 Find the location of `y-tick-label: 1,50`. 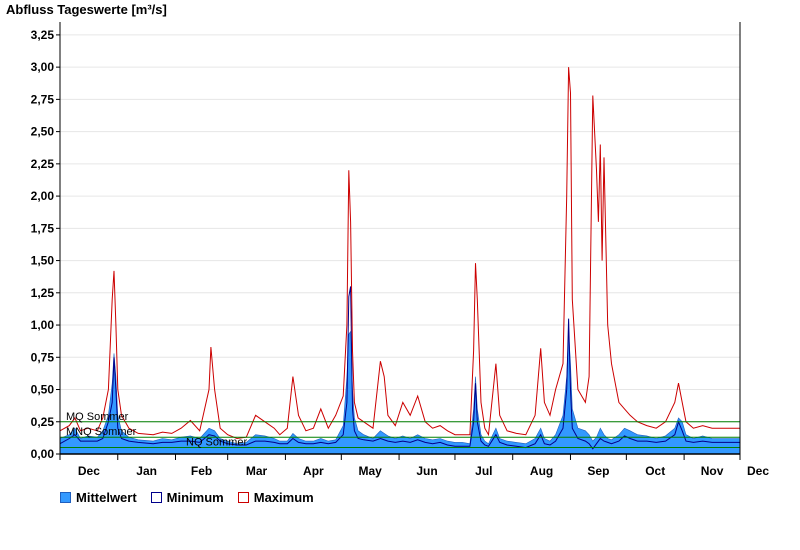

y-tick-label: 1,50 is located at coordinates (43, 261).